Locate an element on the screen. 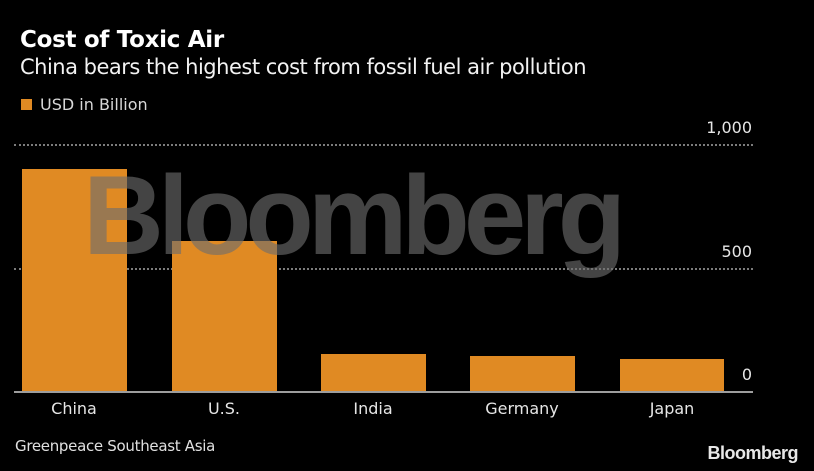 This screenshot has height=471, width=814. legend-swatch-icon is located at coordinates (26, 104).